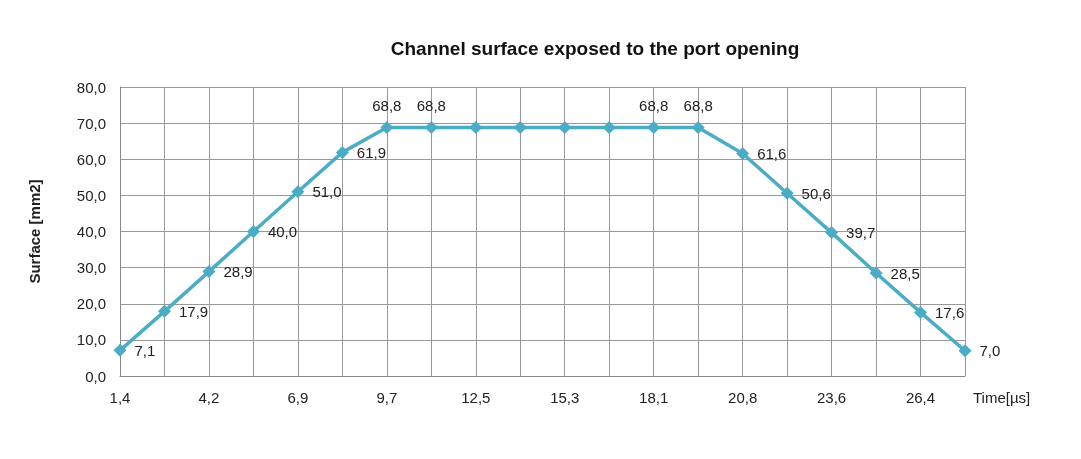 The height and width of the screenshot is (459, 1081). Describe the element at coordinates (209, 397) in the screenshot. I see `x-tick-label: 4,2` at that location.